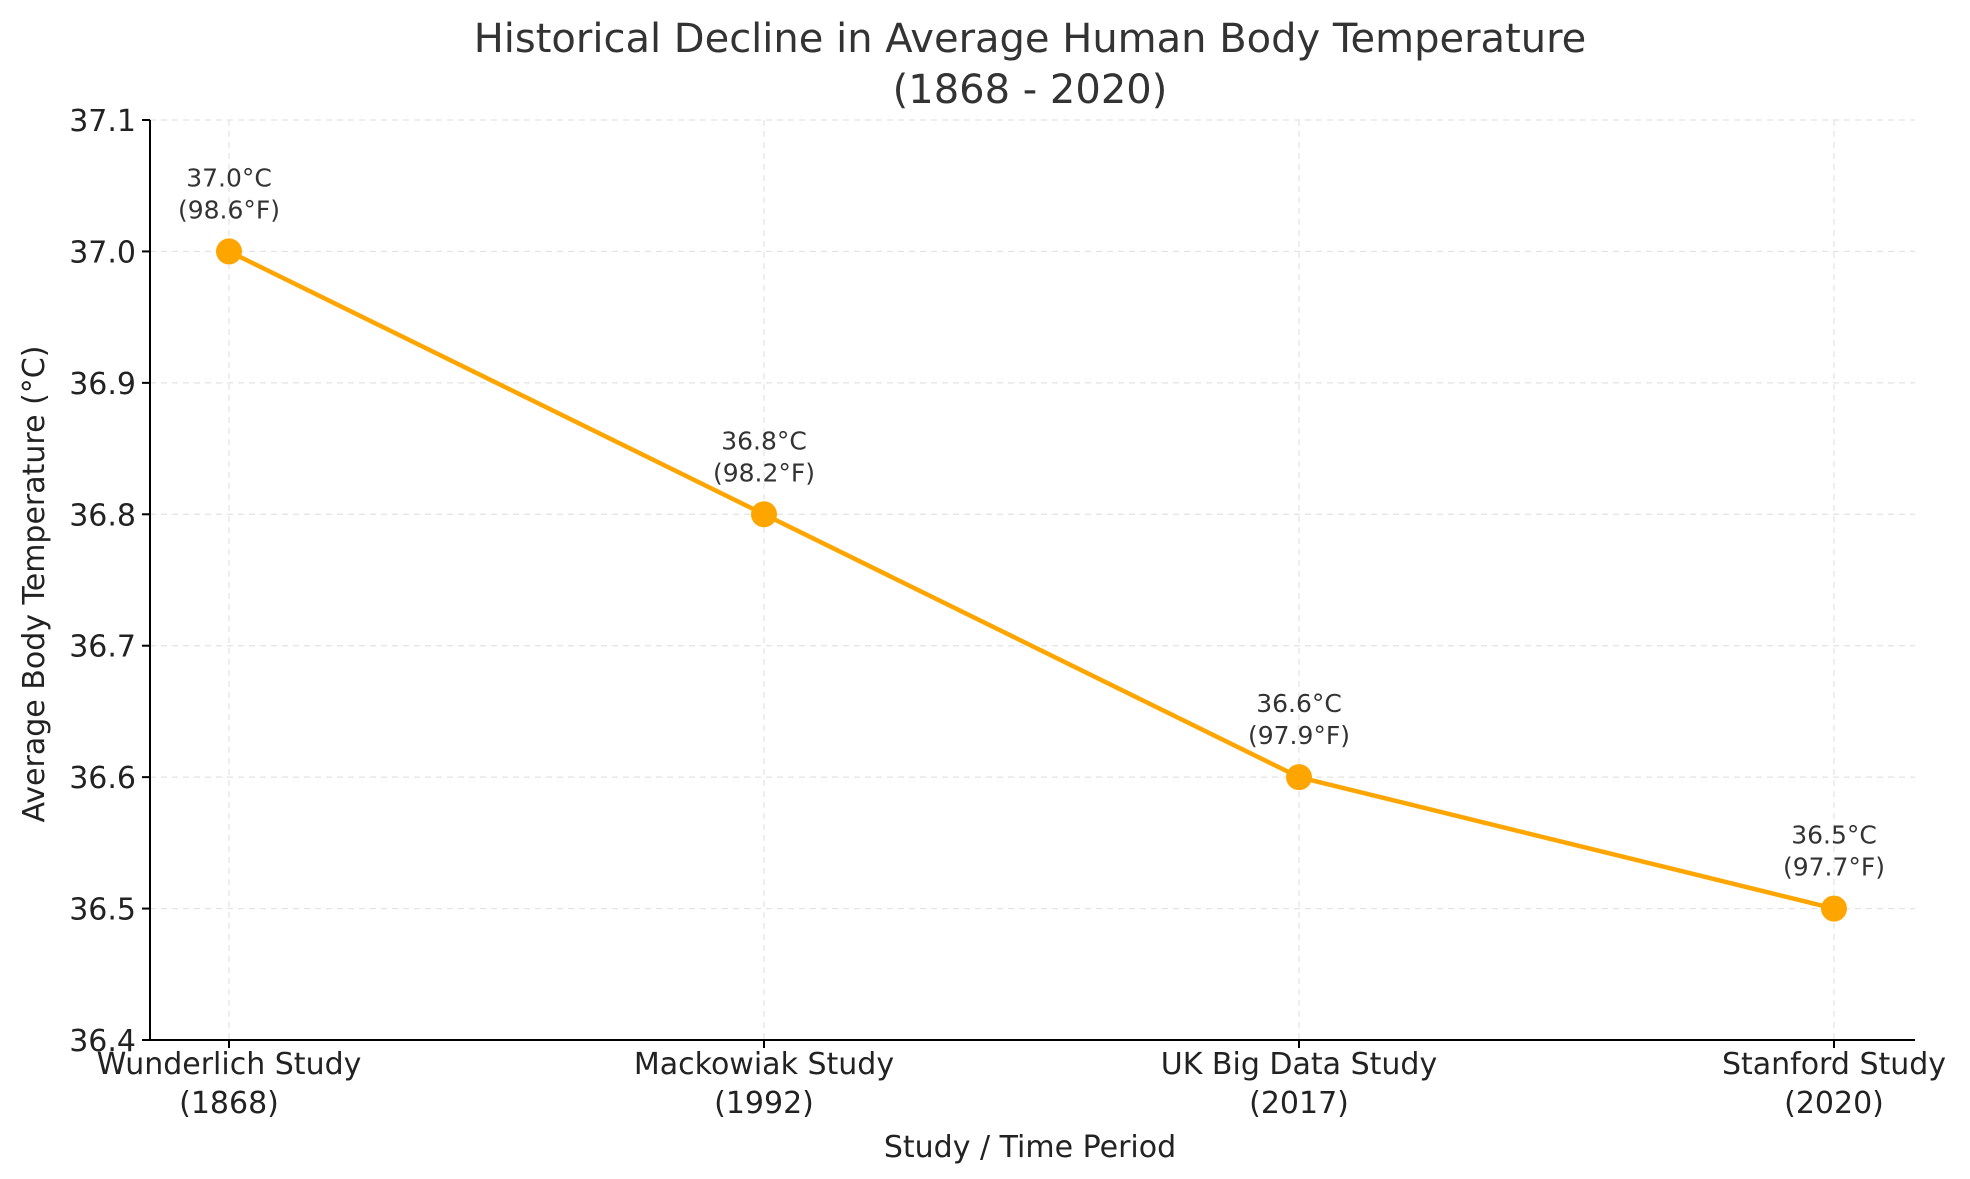  What do you see at coordinates (764, 1064) in the screenshot?
I see `x-tick-label: Mackowiak Study` at bounding box center [764, 1064].